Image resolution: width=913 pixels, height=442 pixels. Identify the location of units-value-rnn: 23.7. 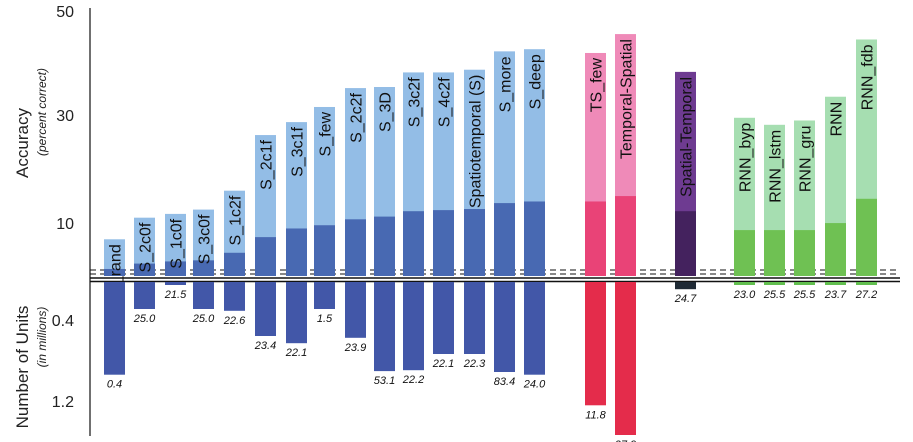
(835, 295).